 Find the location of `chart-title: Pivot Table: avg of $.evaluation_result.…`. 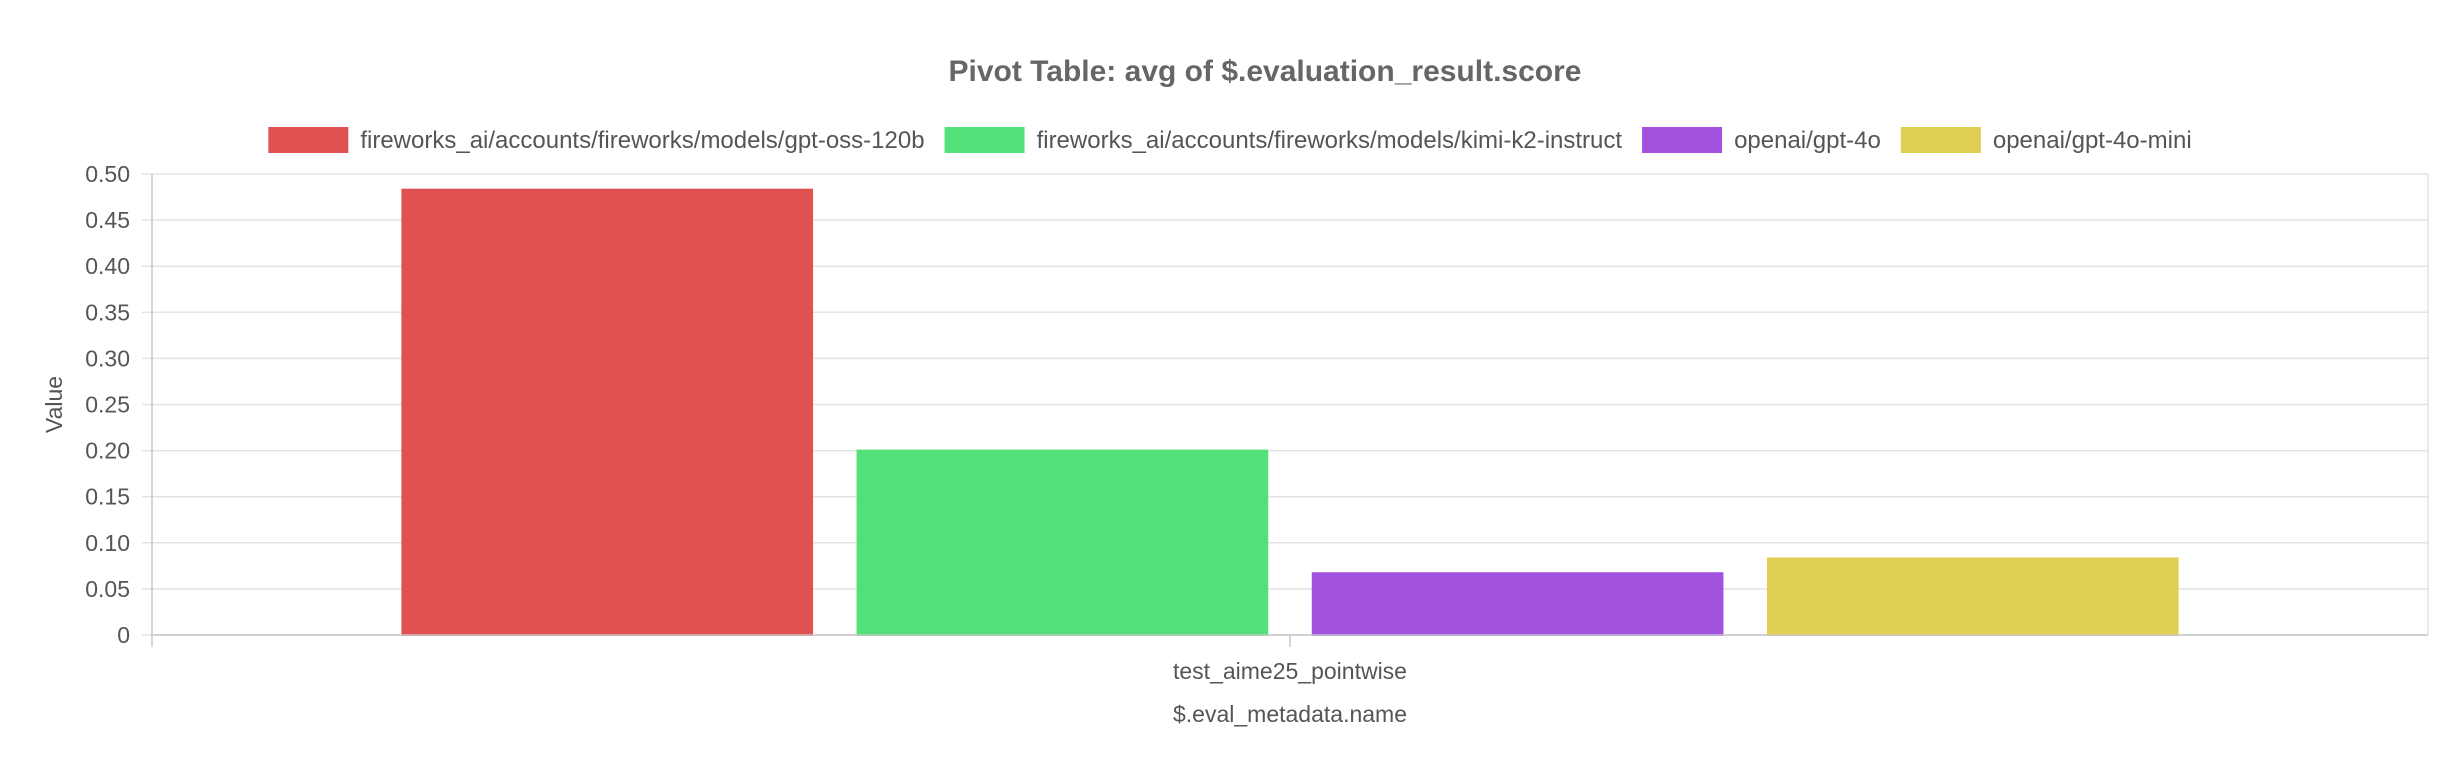

chart-title: Pivot Table: avg of $.evaluation_result.… is located at coordinates (1265, 71).